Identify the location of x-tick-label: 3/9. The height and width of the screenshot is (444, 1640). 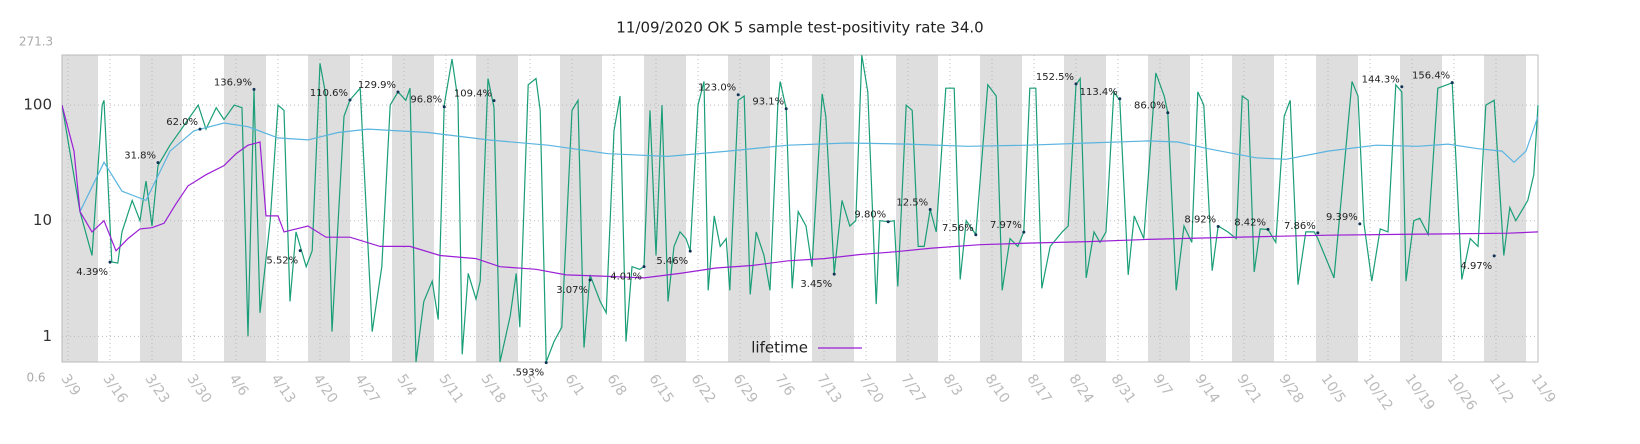
(70, 385).